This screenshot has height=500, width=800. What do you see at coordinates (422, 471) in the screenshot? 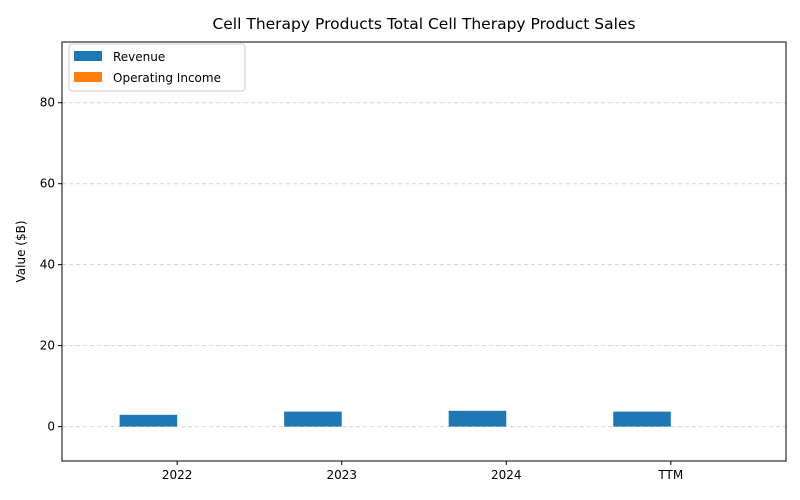
I see `x-axis: 2022 2023 2024 TTM` at bounding box center [422, 471].